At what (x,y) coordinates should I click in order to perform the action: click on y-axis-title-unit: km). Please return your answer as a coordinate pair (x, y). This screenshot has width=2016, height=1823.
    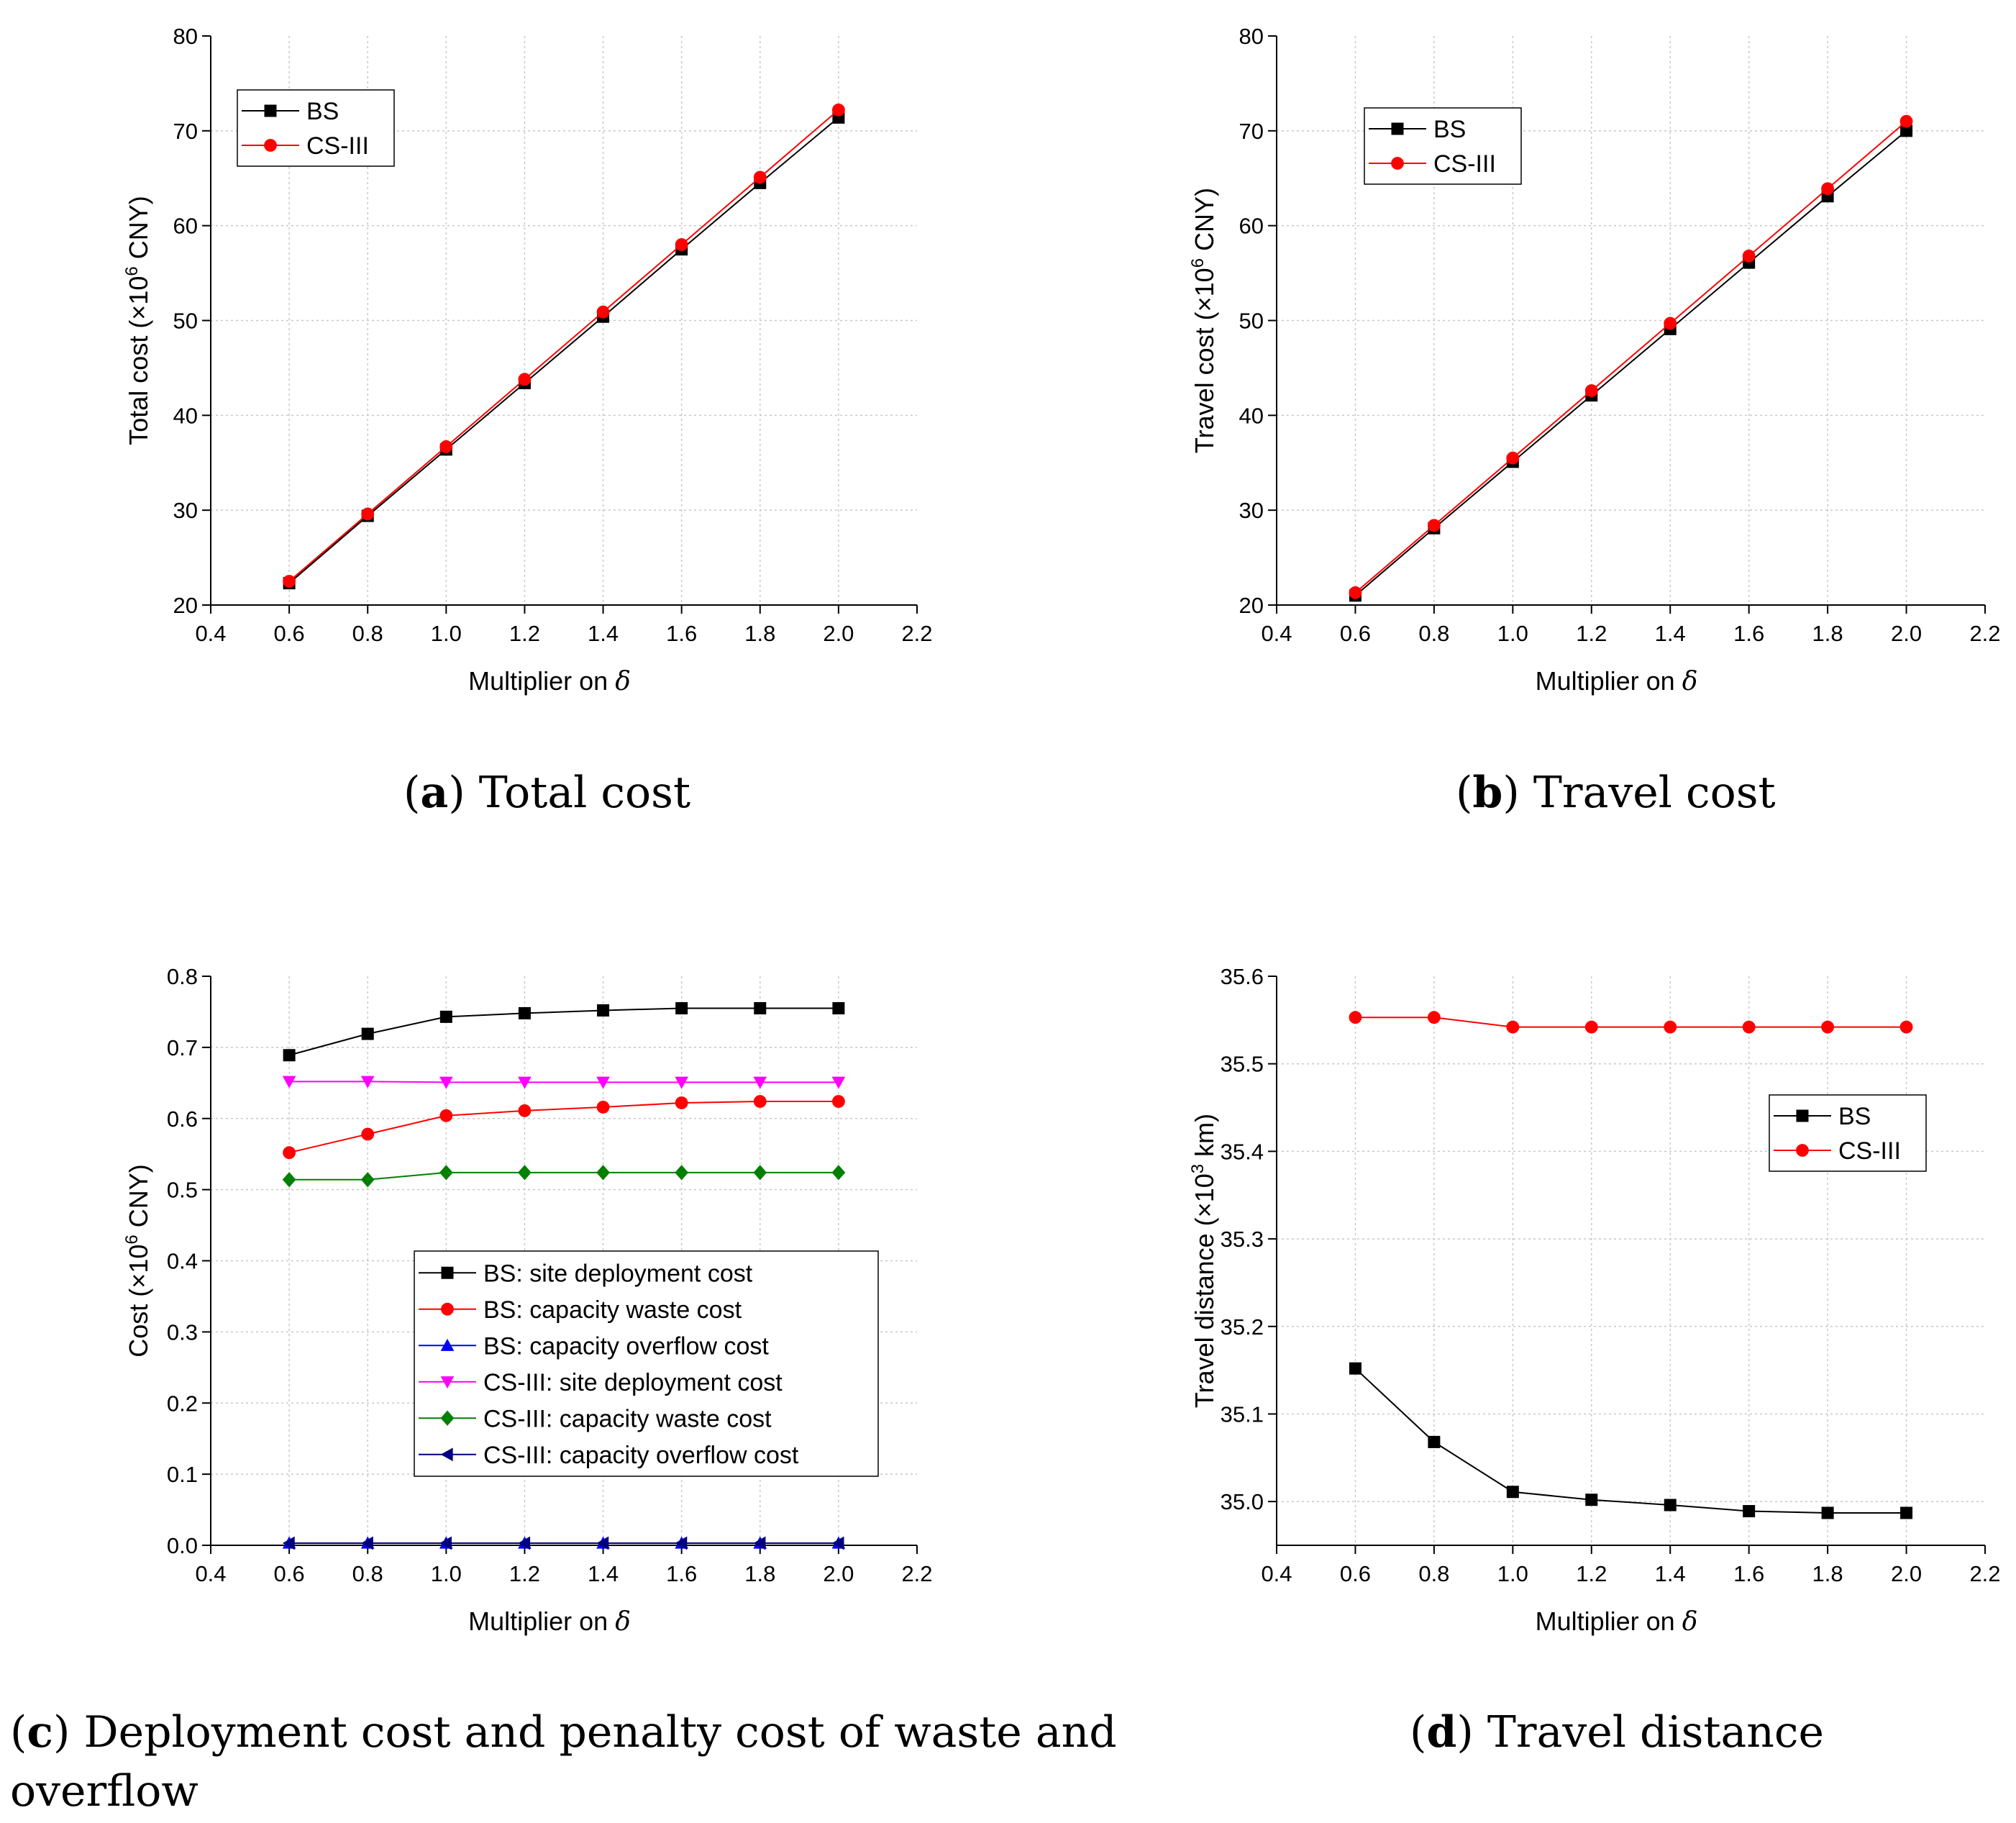
    Looking at the image, I should click on (1205, 1139).